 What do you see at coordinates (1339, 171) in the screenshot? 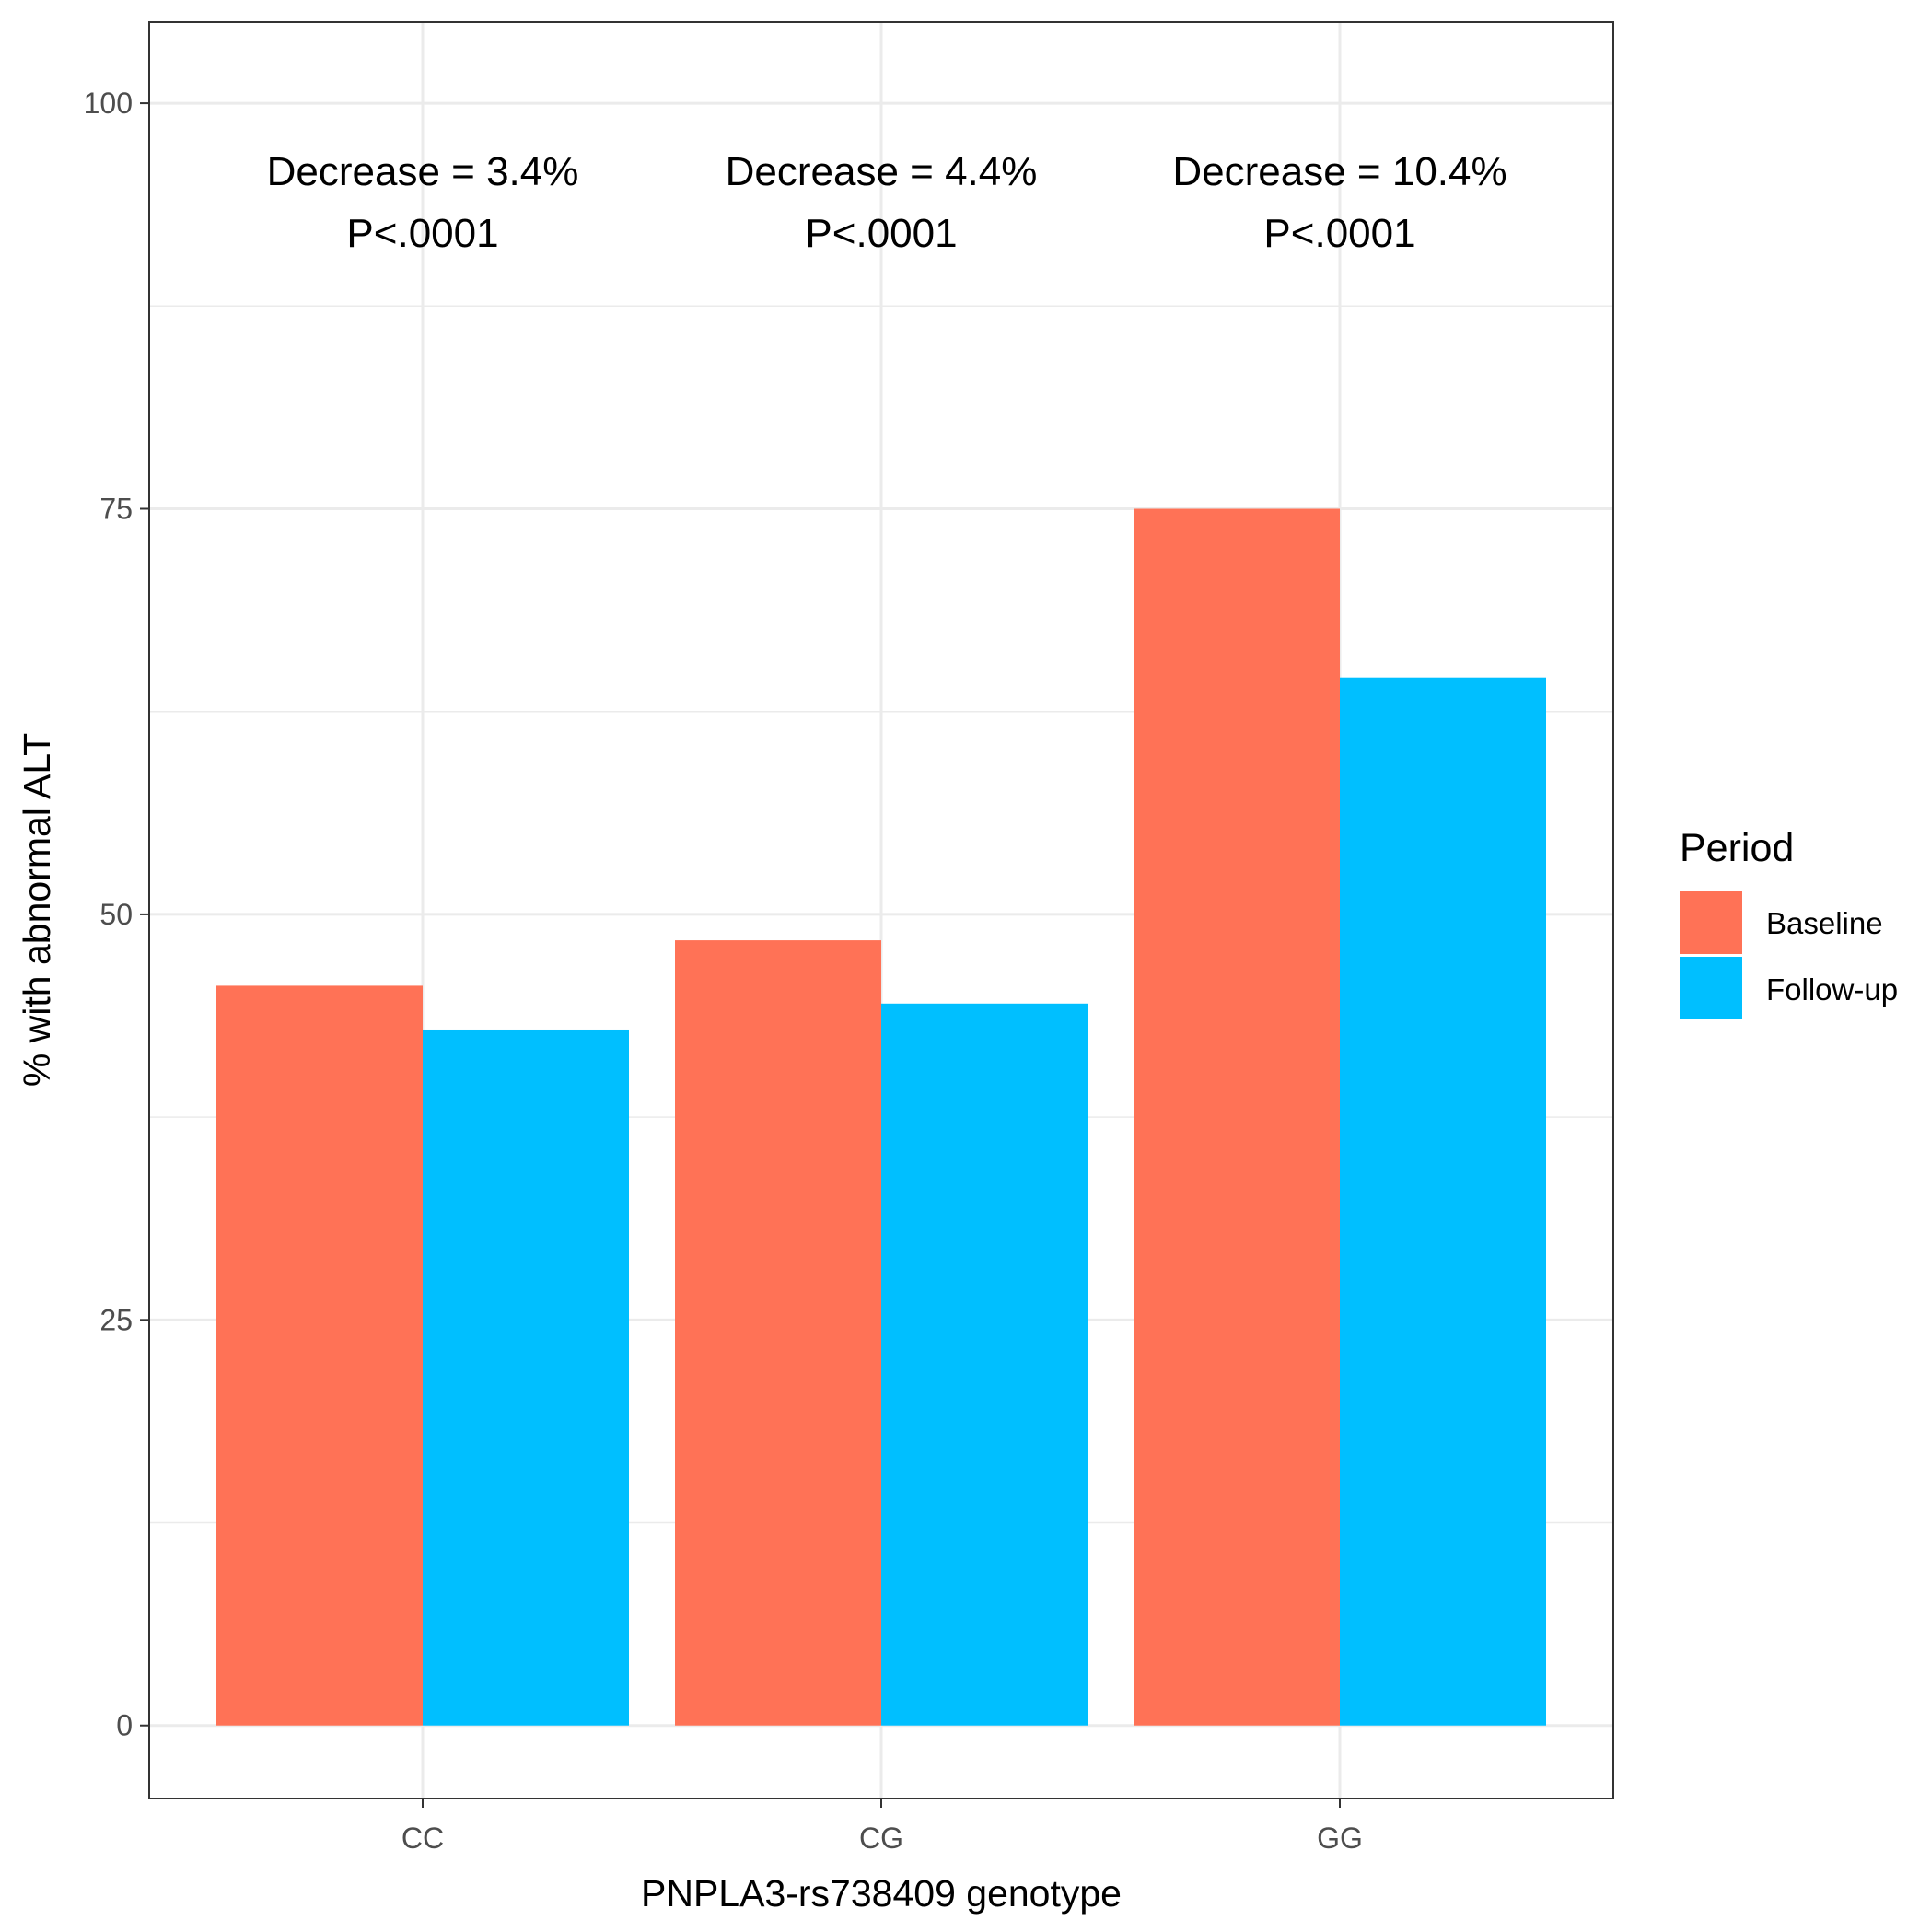
I see `annotation-decrease: Decrease = 10.4%` at bounding box center [1339, 171].